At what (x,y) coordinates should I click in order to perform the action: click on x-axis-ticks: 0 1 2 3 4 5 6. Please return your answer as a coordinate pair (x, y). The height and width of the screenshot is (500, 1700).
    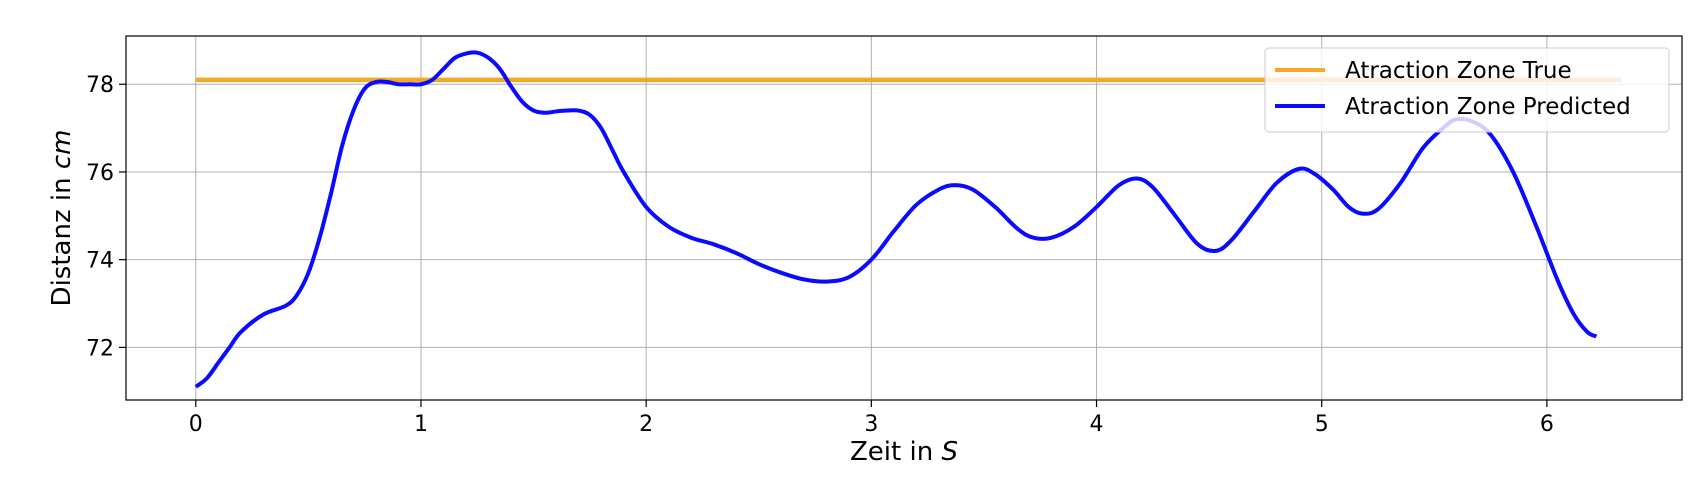
    Looking at the image, I should click on (871, 418).